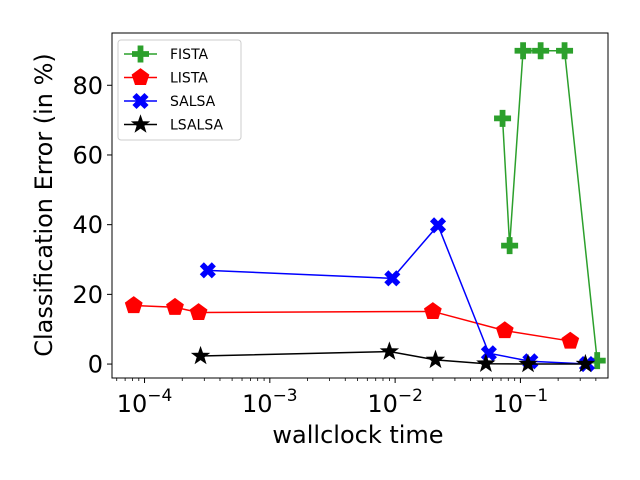 The height and width of the screenshot is (480, 640). Describe the element at coordinates (395, 402) in the screenshot. I see `x-tick-label: 10⁻²` at that location.